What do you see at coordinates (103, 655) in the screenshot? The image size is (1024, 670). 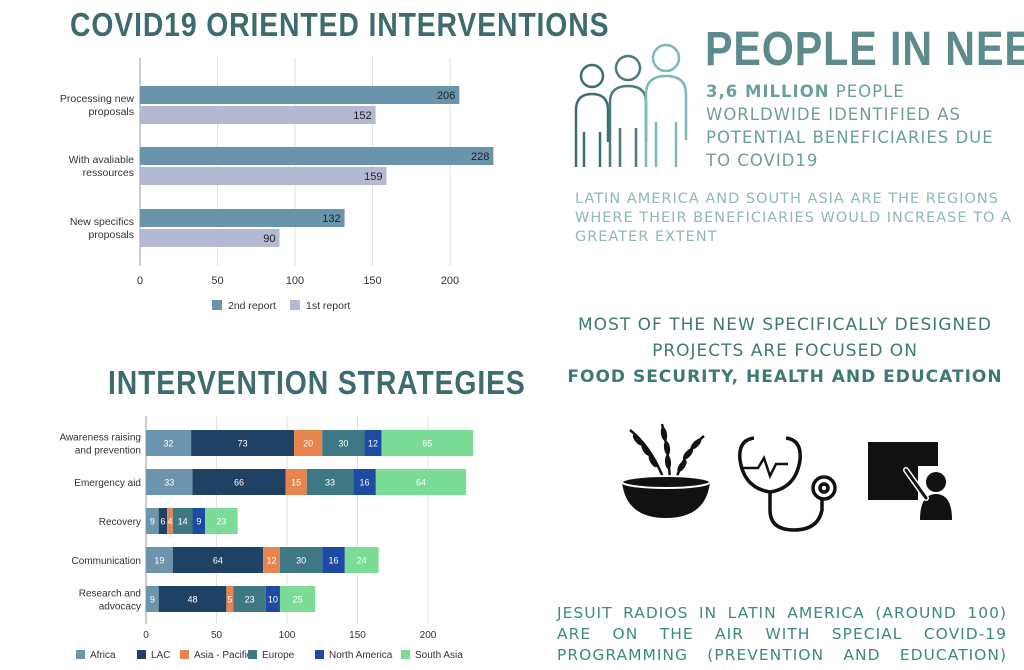 I see `legend-label: Africa` at bounding box center [103, 655].